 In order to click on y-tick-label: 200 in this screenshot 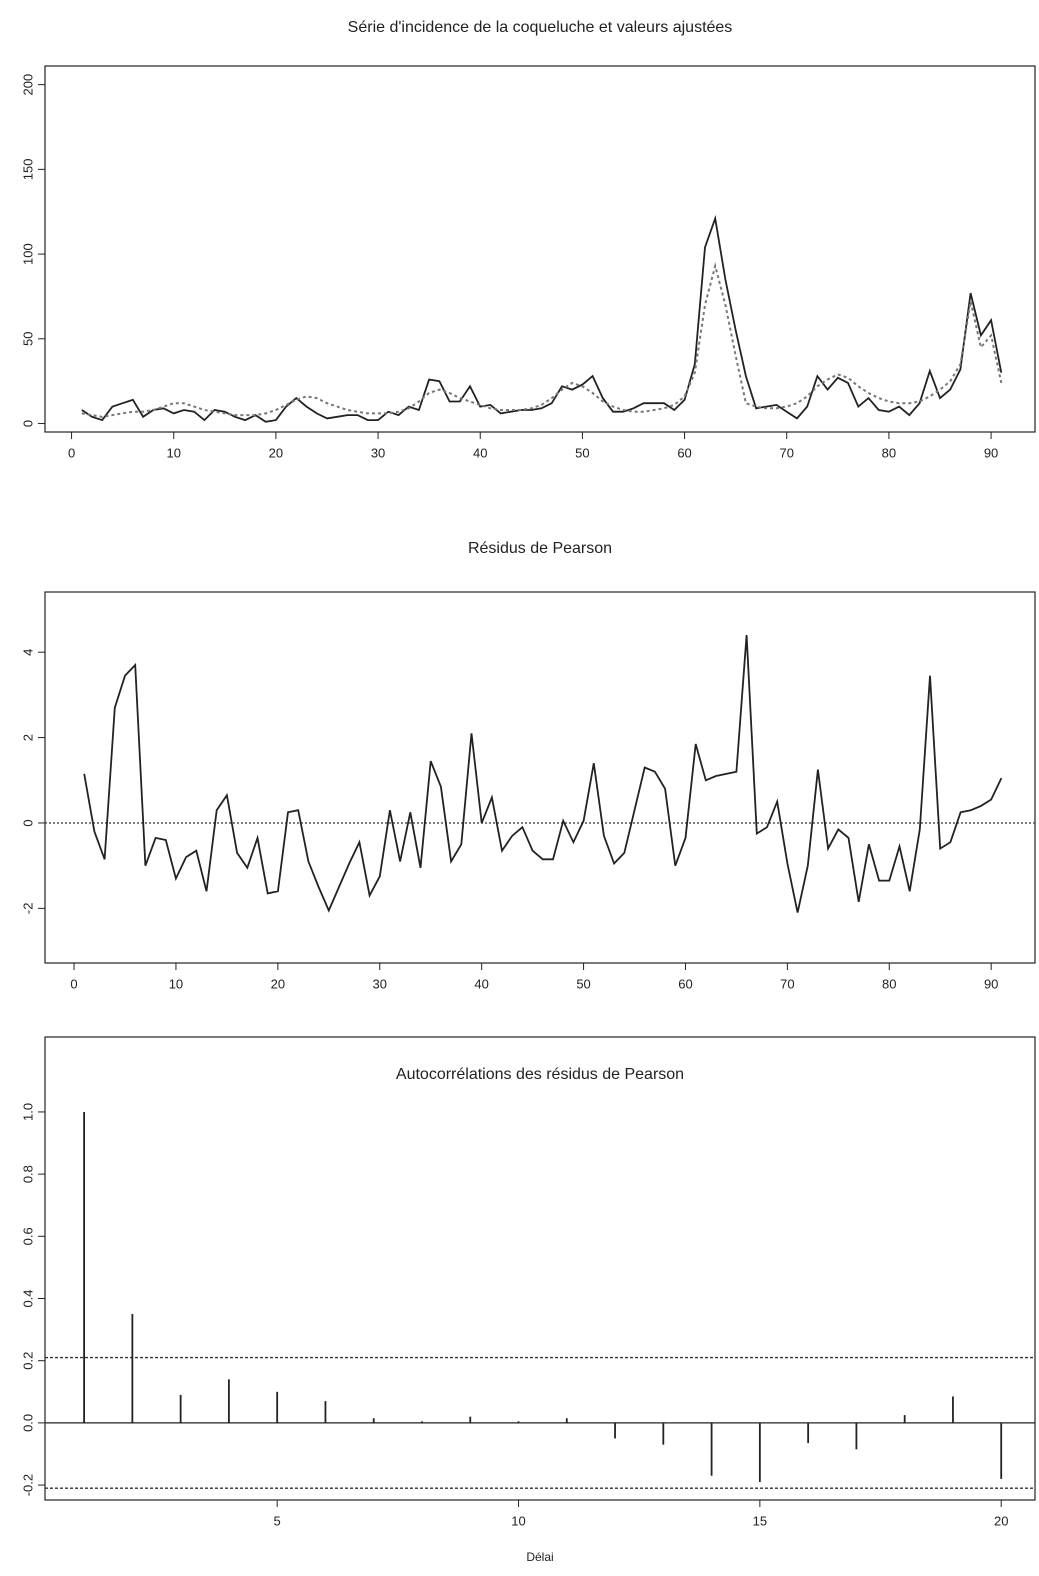, I will do `click(27, 85)`.